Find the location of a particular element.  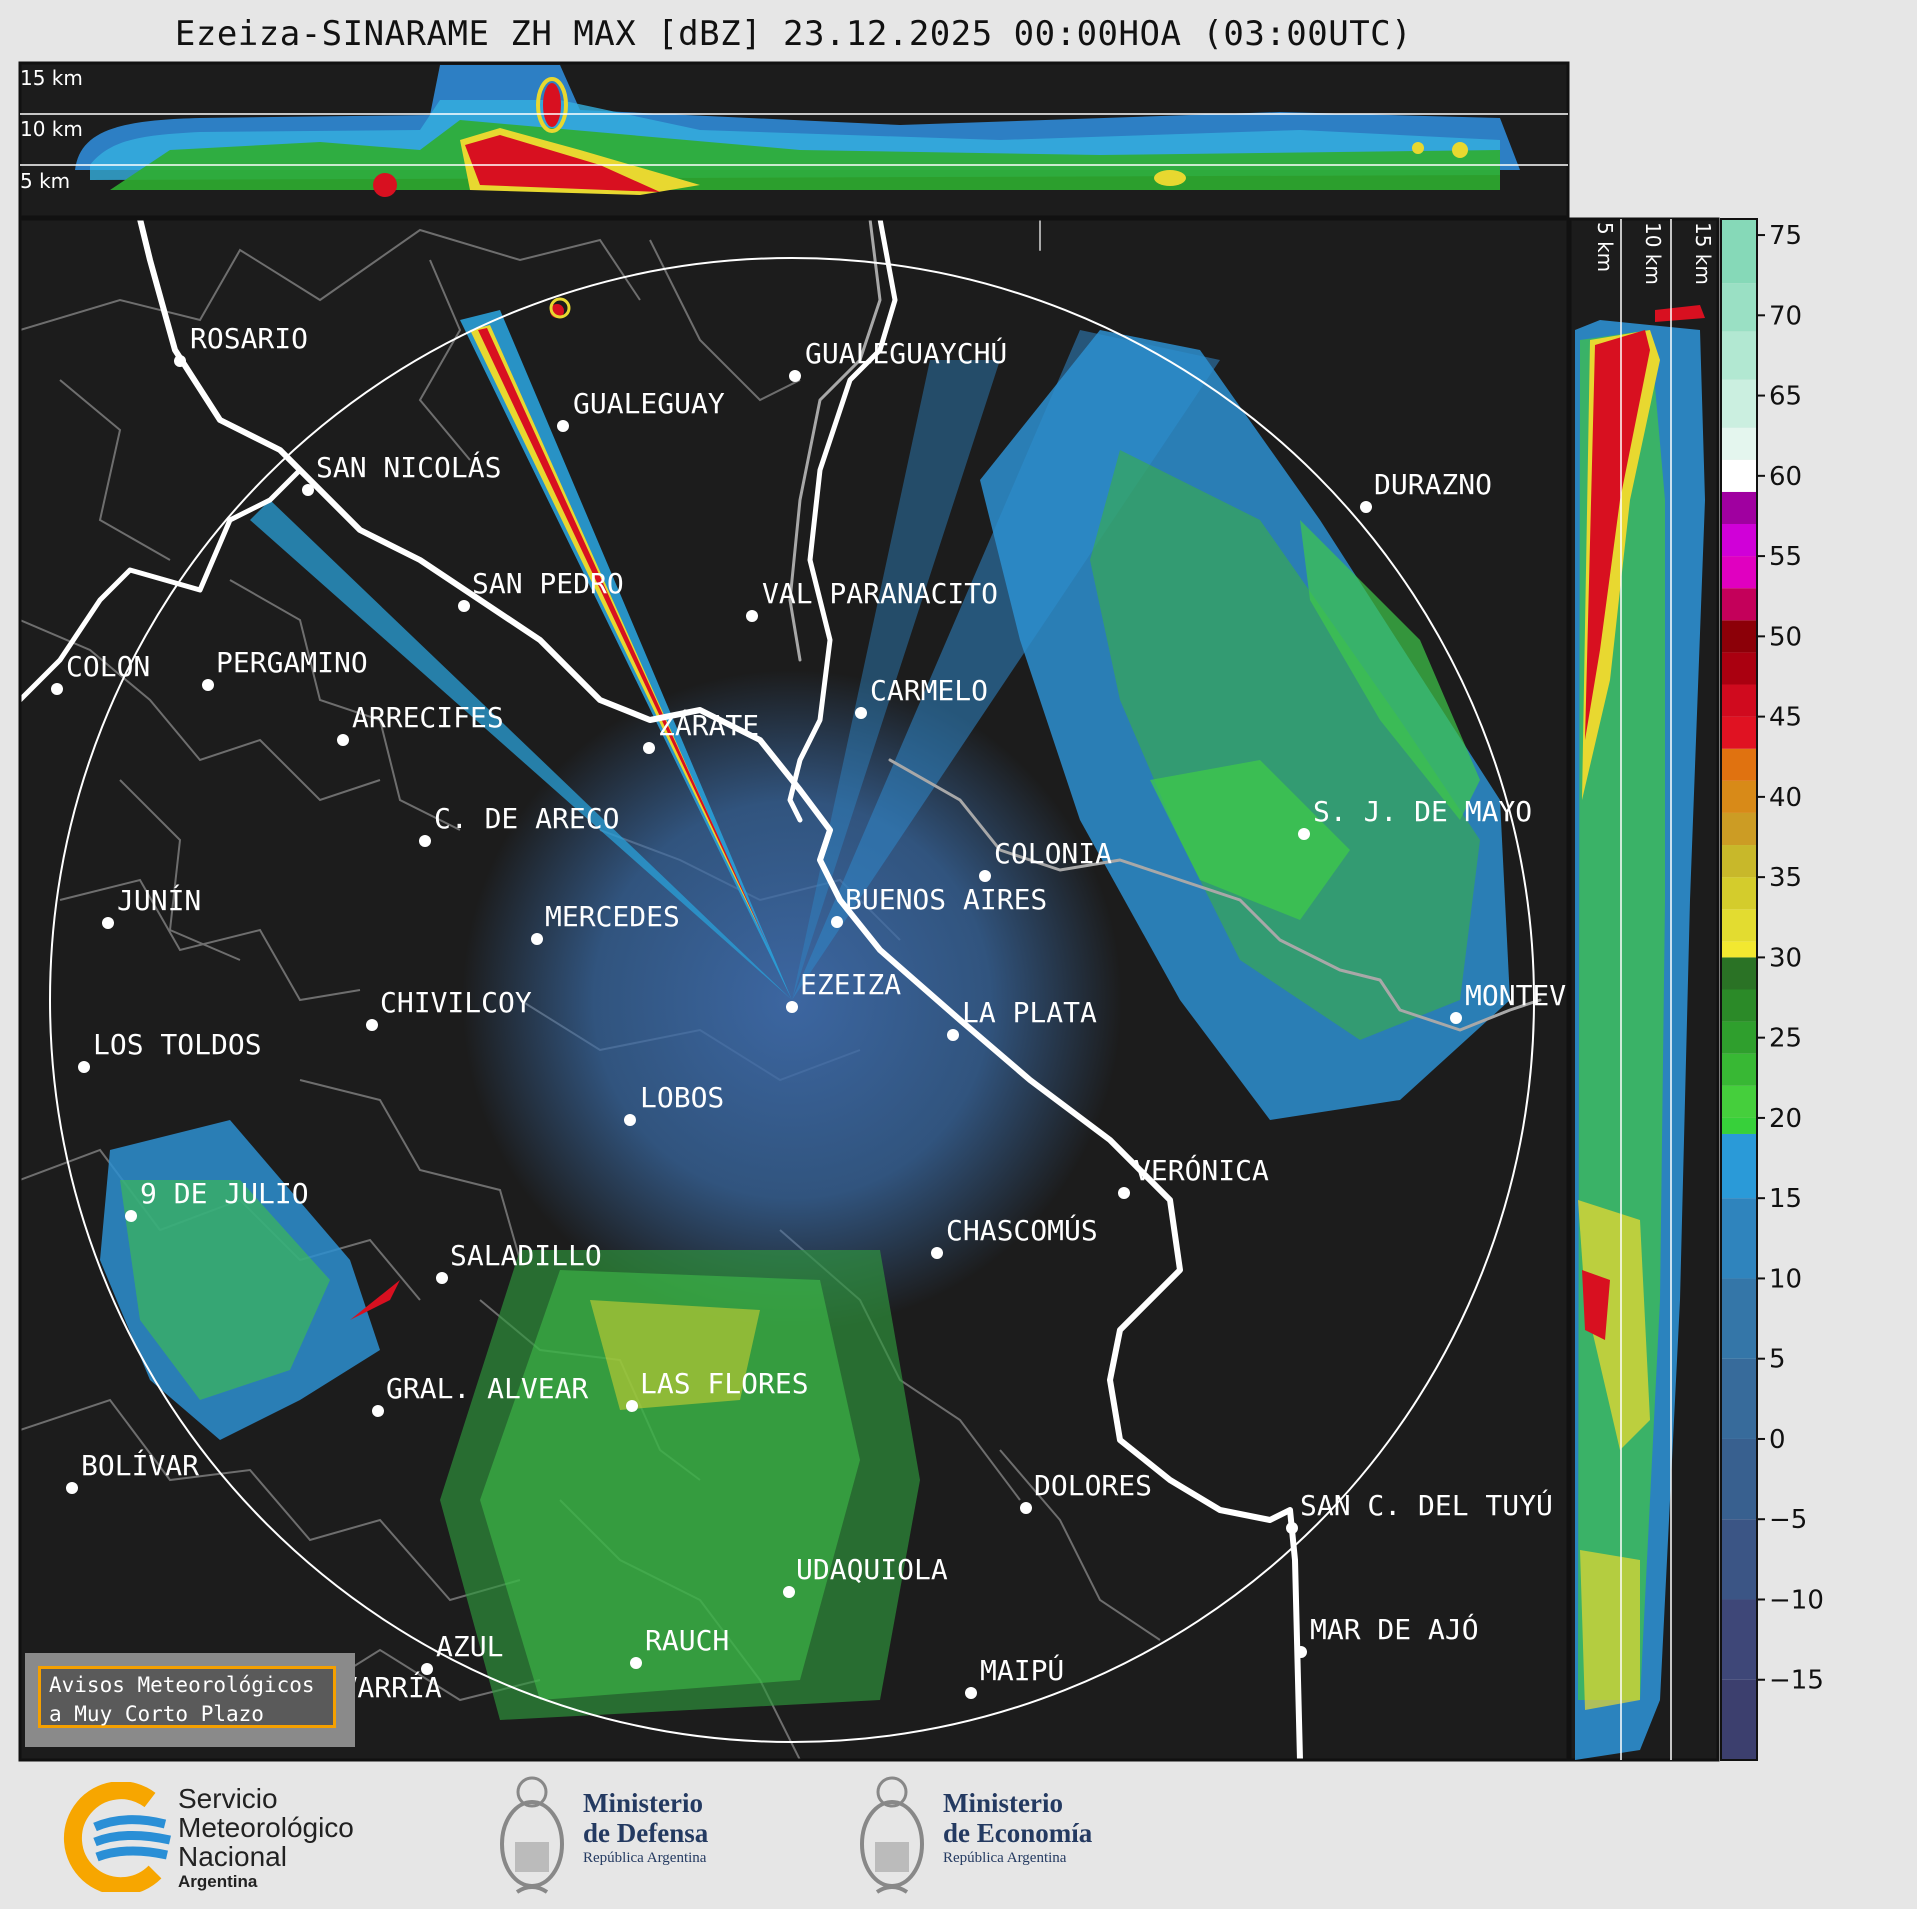

city-marker: CHASCOMÚS is located at coordinates (1014, 1236).